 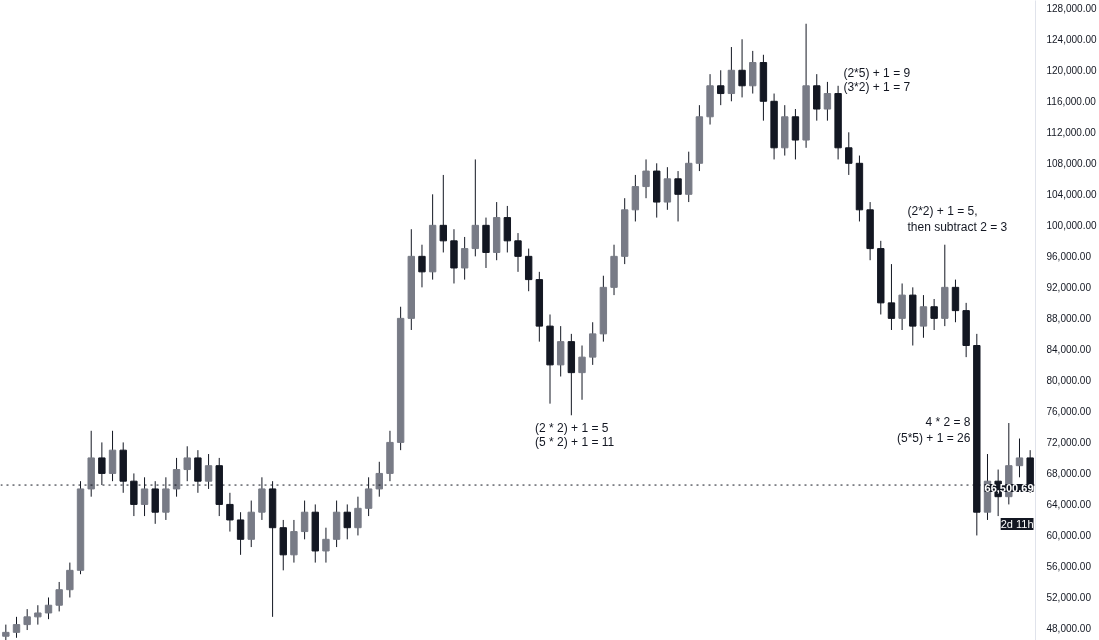 What do you see at coordinates (1071, 40) in the screenshot?
I see `y-tick-label: 124,000.00` at bounding box center [1071, 40].